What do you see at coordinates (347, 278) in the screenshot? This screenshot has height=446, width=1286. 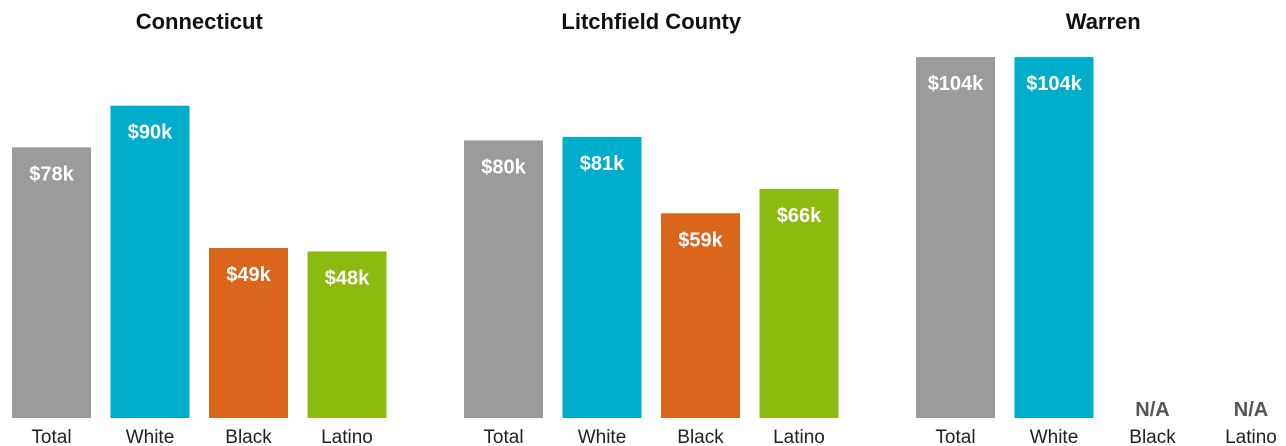 I see `bar-value-label-connecticut-latino: $48k` at bounding box center [347, 278].